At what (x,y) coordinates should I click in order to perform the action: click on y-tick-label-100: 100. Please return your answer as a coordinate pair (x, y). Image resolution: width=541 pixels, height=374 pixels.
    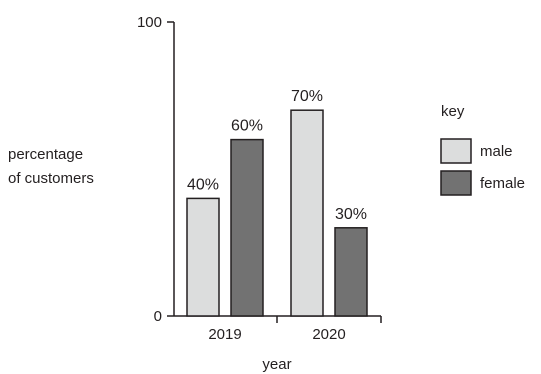
    Looking at the image, I should click on (149, 22).